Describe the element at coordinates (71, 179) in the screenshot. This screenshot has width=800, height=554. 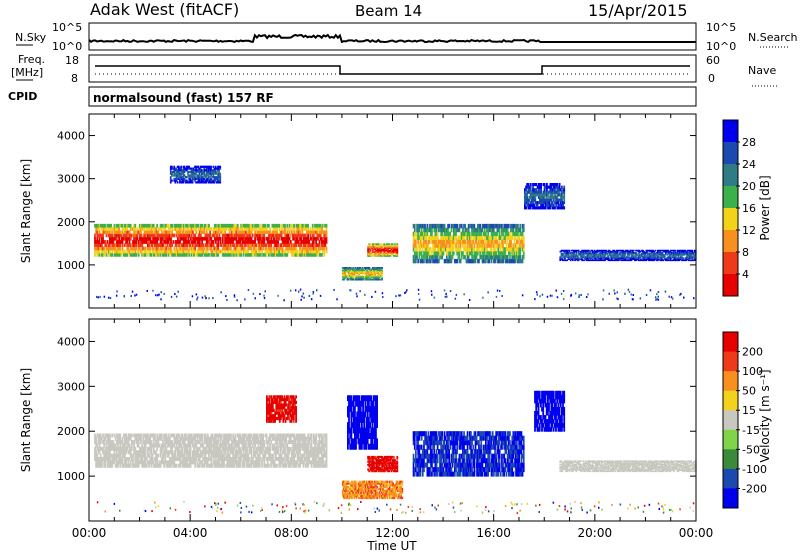
I see `y-tick-label: 3000` at that location.